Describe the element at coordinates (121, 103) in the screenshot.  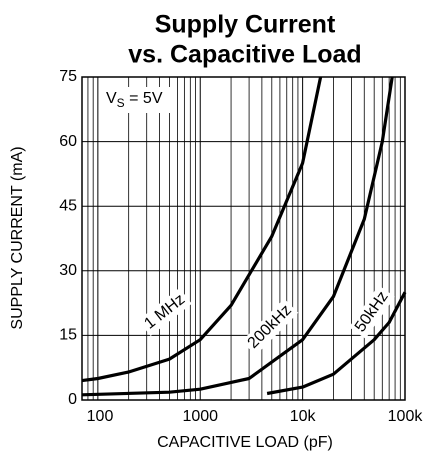
I see `annotation-sub: S` at that location.